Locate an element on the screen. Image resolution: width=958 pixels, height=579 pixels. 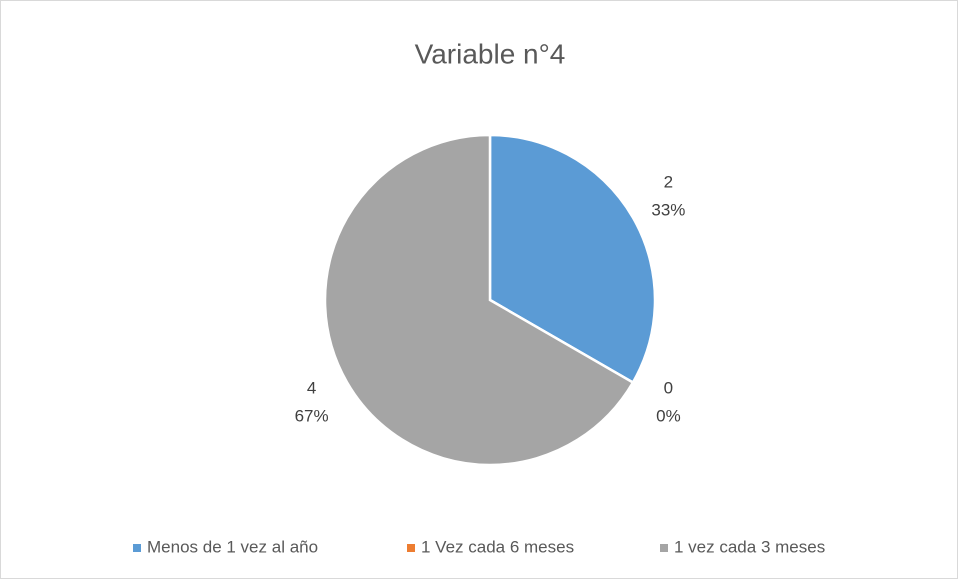
legend-label: Menos de 1 vez al año is located at coordinates (232, 546).